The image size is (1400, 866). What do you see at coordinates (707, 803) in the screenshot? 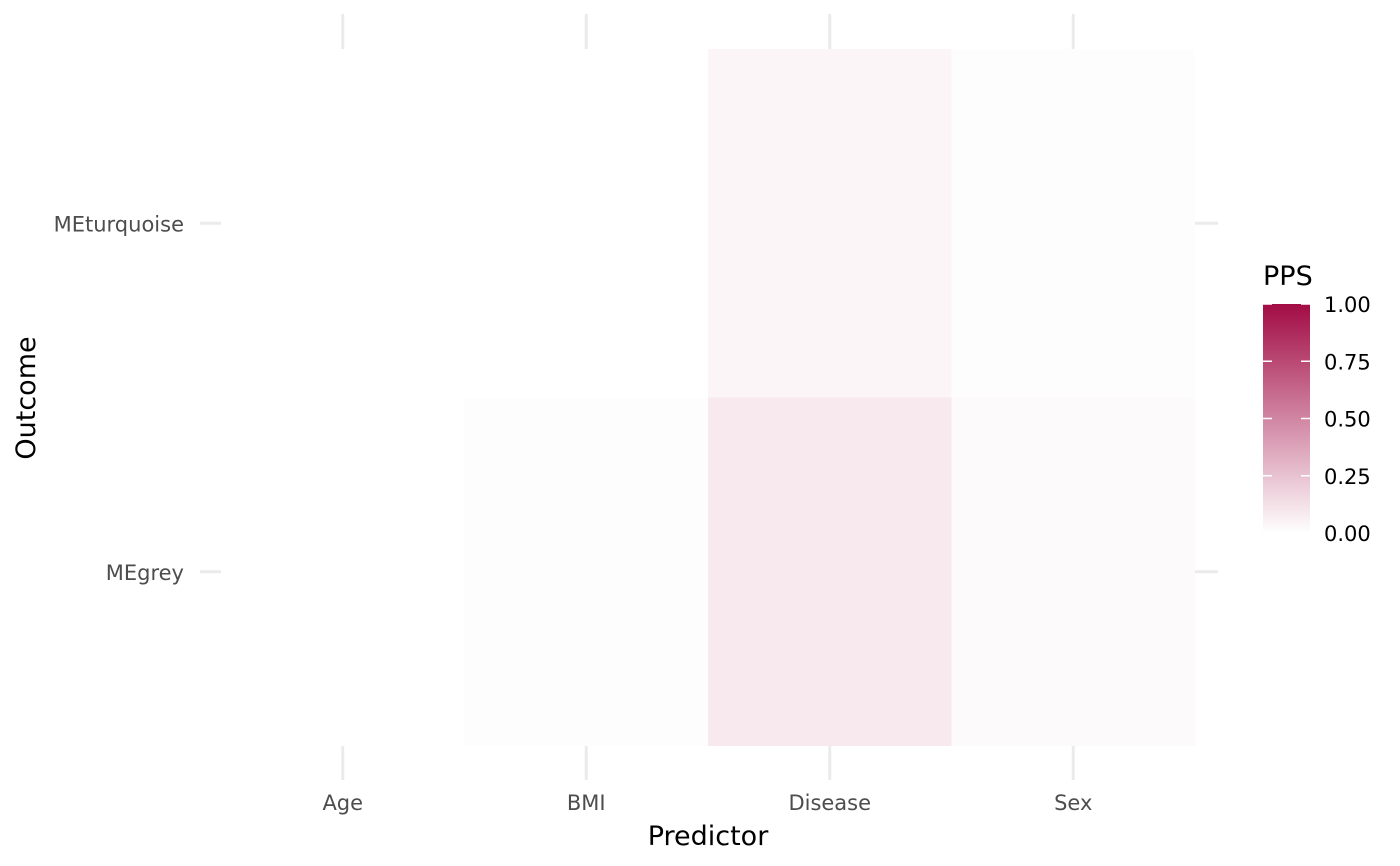
I see `x-axis-ticks: Age BMI Disease Sex` at bounding box center [707, 803].